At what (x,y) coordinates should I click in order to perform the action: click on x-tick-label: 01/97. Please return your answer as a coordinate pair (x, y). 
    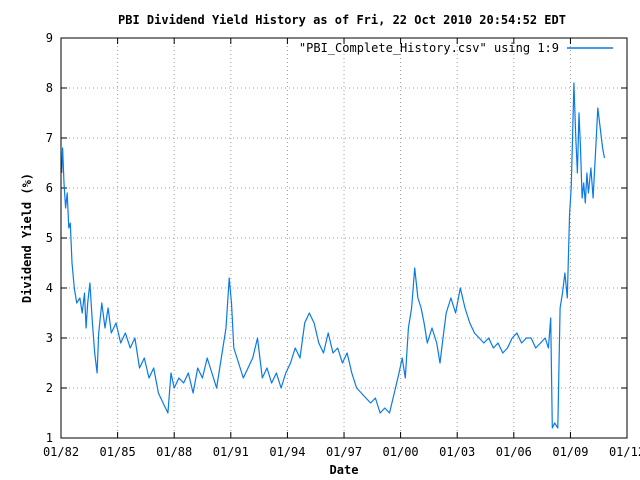
    Looking at the image, I should click on (344, 452).